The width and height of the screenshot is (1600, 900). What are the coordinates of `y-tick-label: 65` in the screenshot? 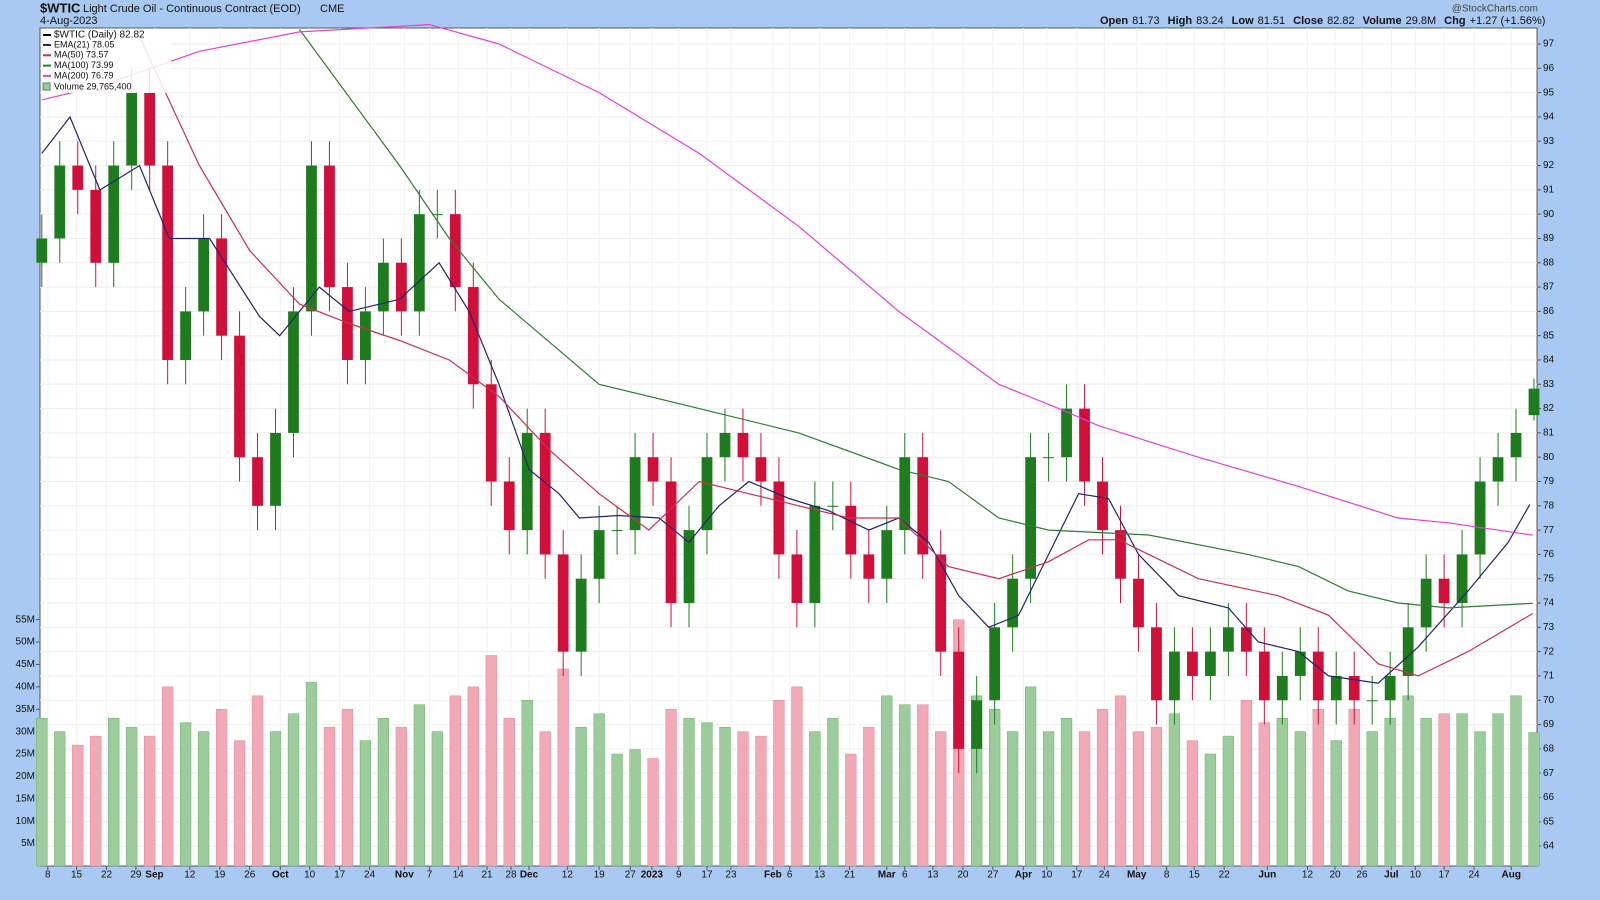 It's located at (1549, 821).